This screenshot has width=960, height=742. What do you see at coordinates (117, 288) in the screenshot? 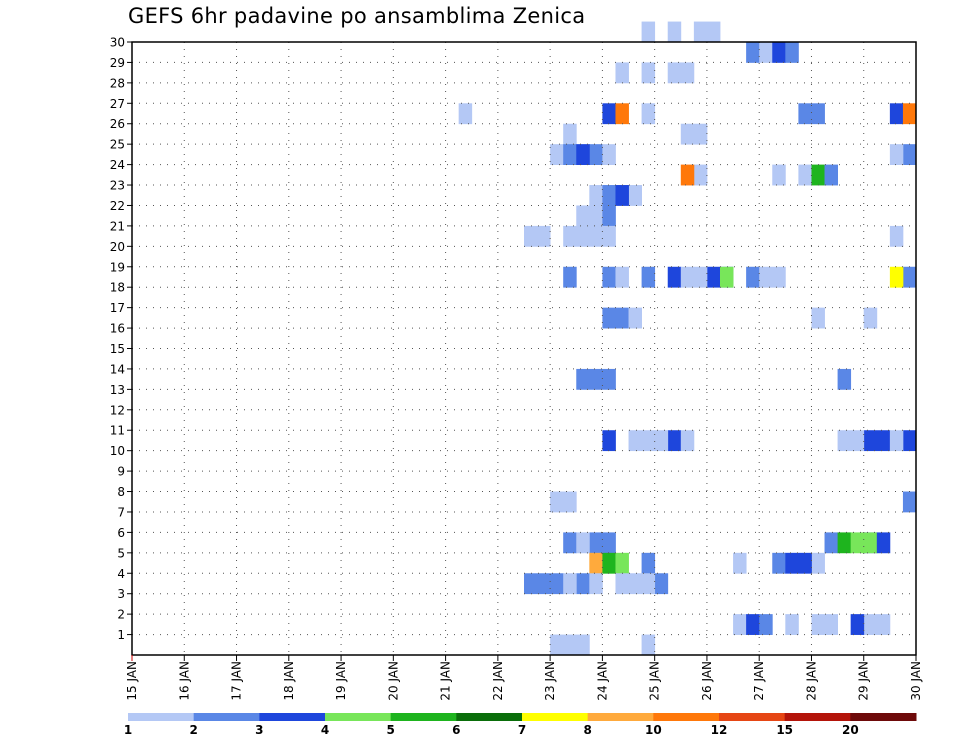
I see `y-tick-label: 18` at bounding box center [117, 288].